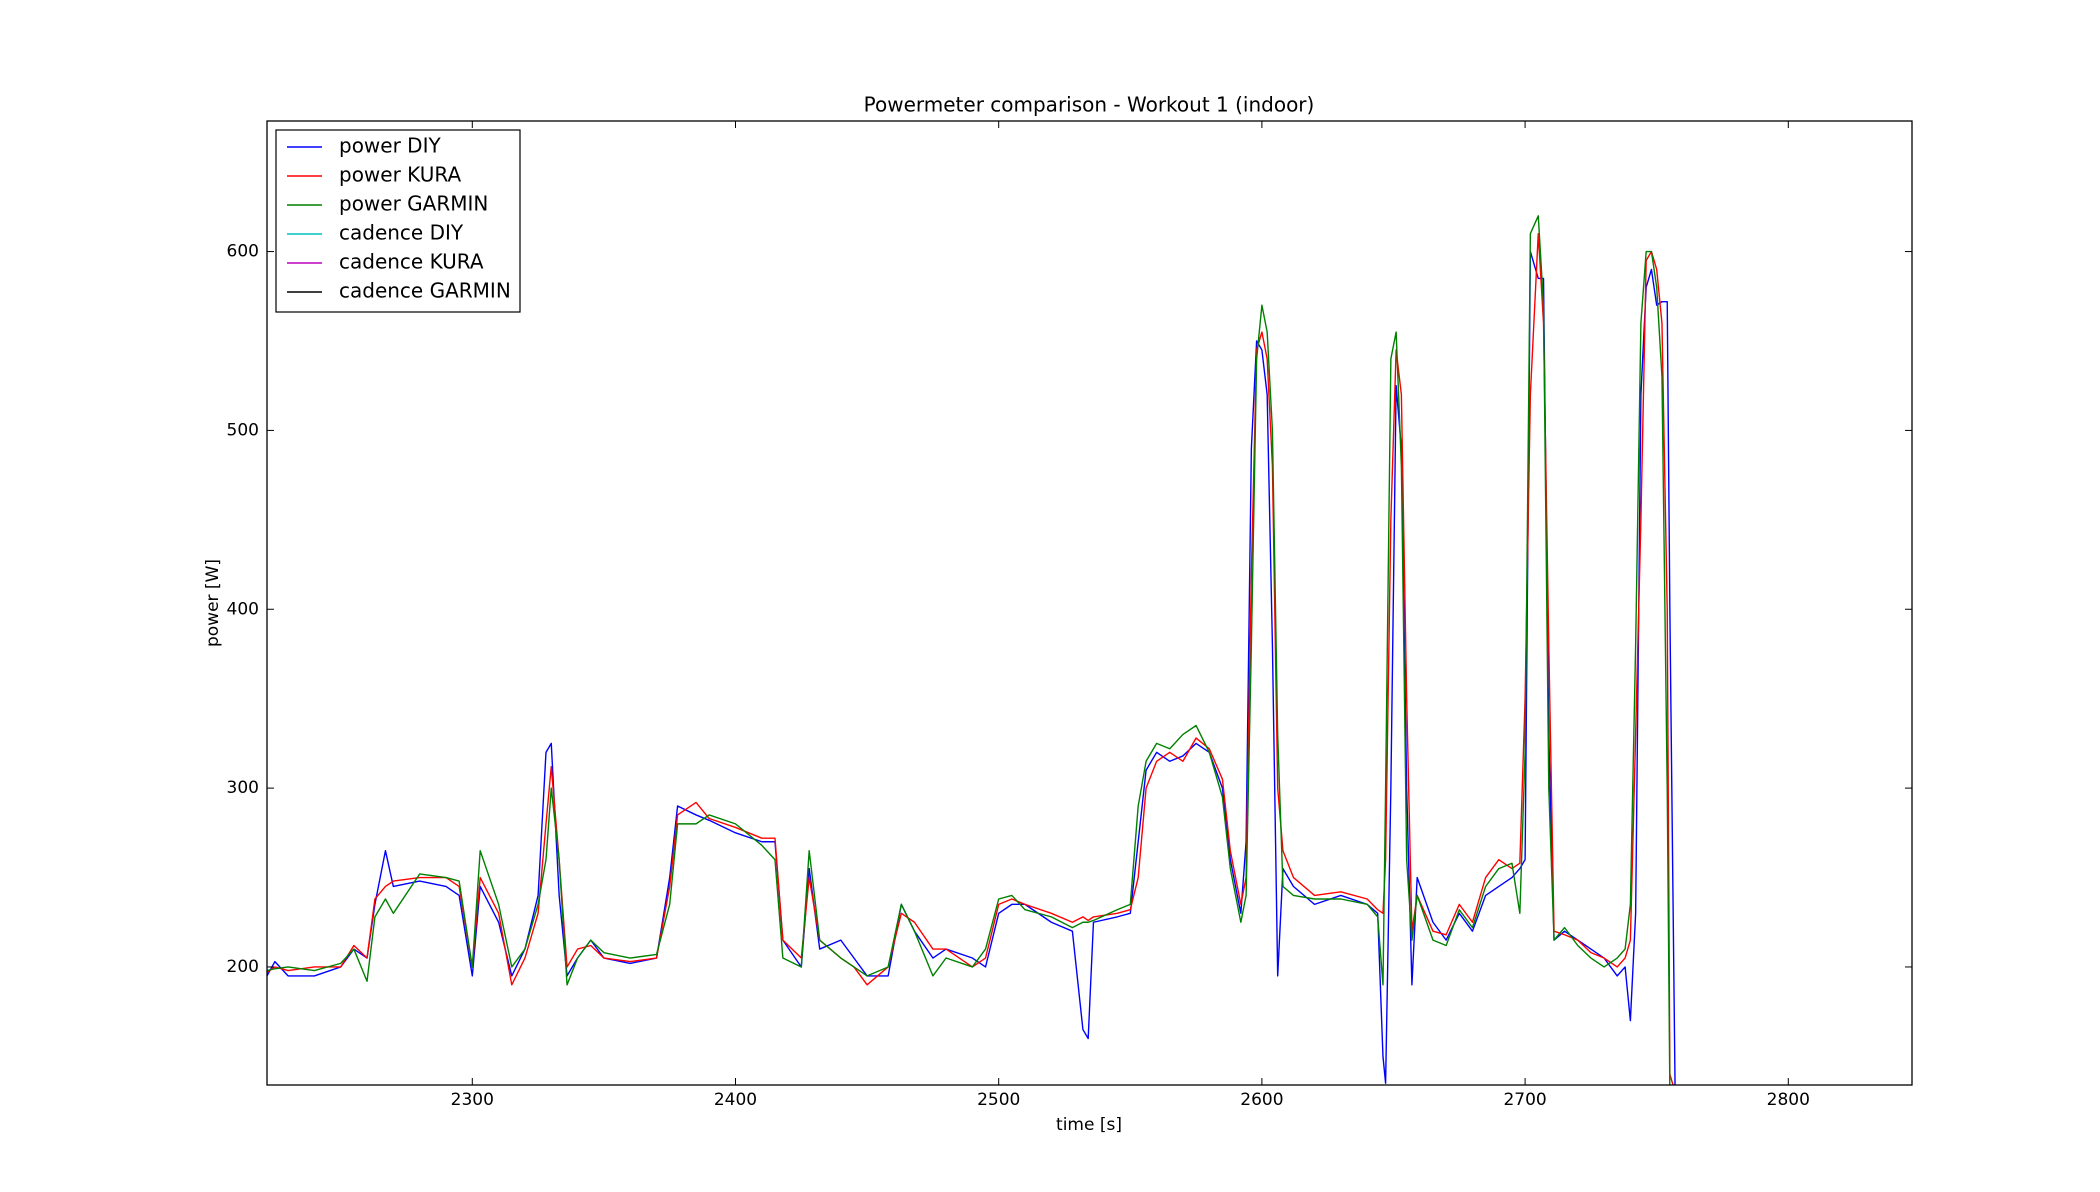 This screenshot has width=2100, height=1192. What do you see at coordinates (1788, 1100) in the screenshot?
I see `x-tick-label: 2800` at bounding box center [1788, 1100].